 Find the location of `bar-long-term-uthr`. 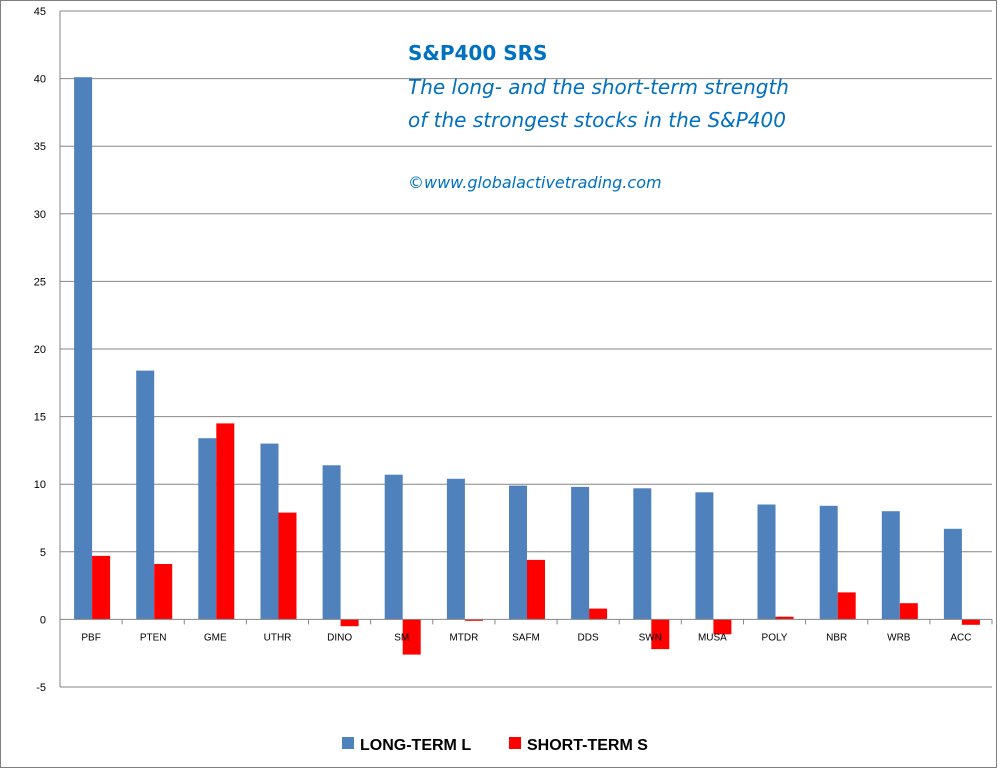

bar-long-term-uthr is located at coordinates (269, 531).